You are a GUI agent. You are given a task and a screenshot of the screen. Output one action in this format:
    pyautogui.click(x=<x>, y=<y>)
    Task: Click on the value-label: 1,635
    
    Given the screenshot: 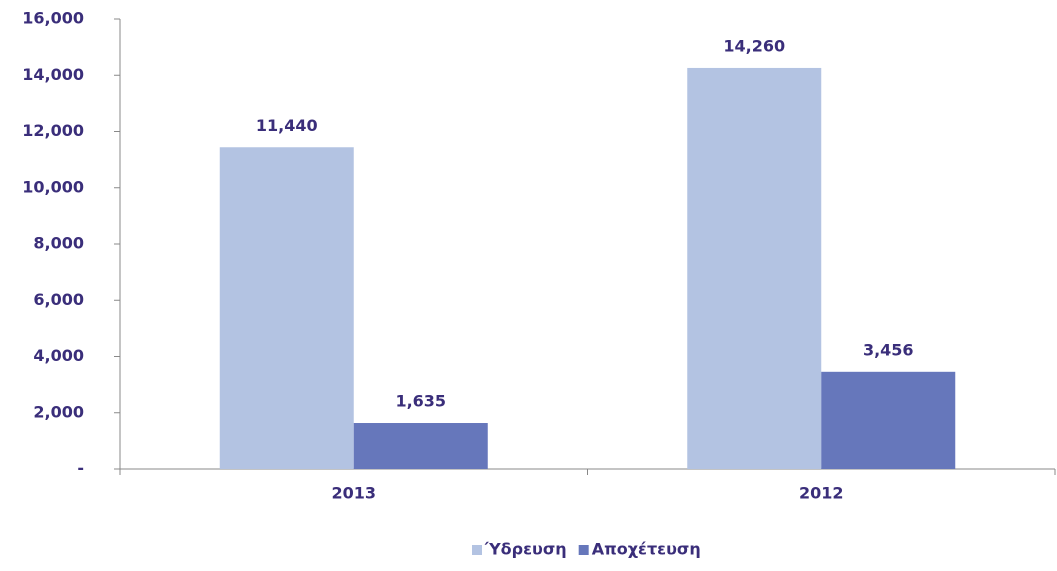 What is the action you would take?
    pyautogui.click(x=420, y=401)
    